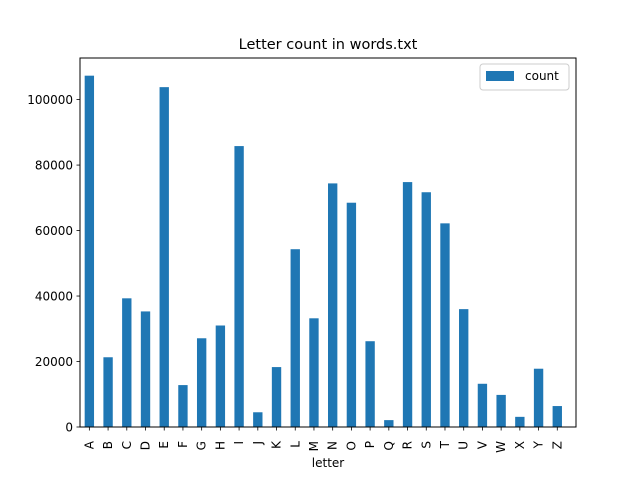 The image size is (640, 484). What do you see at coordinates (557, 445) in the screenshot?
I see `x-tick-label-z: Z` at bounding box center [557, 445].